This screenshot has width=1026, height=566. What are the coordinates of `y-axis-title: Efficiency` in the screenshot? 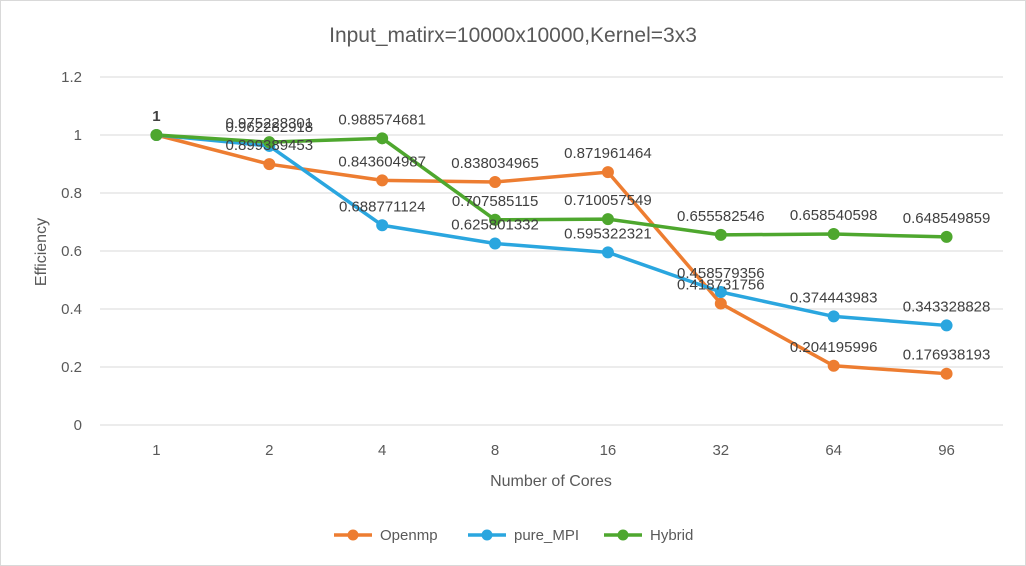 It's located at (41, 252).